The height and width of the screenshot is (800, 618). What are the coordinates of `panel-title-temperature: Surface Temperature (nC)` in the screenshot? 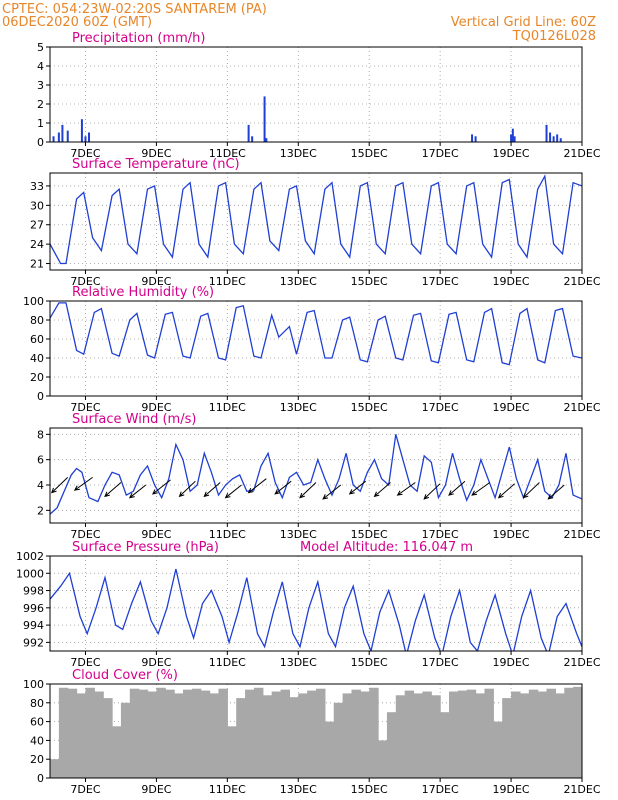 It's located at (156, 164).